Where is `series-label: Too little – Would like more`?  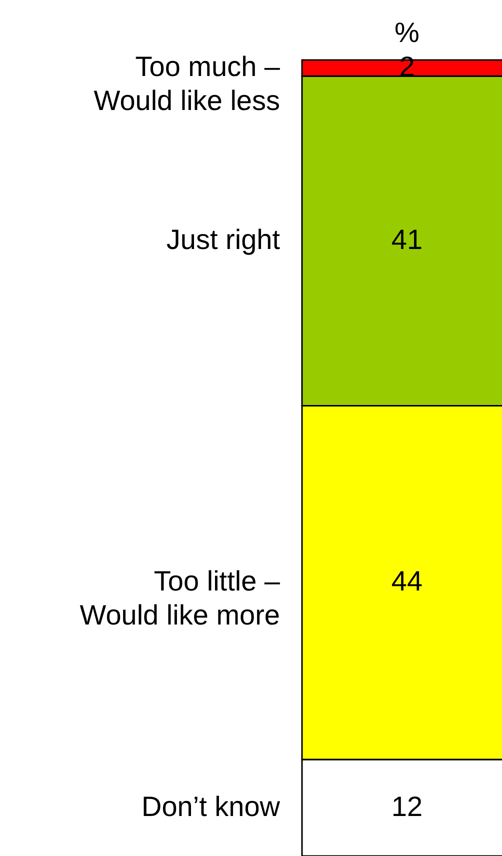 series-label: Too little – Would like more is located at coordinates (180, 598).